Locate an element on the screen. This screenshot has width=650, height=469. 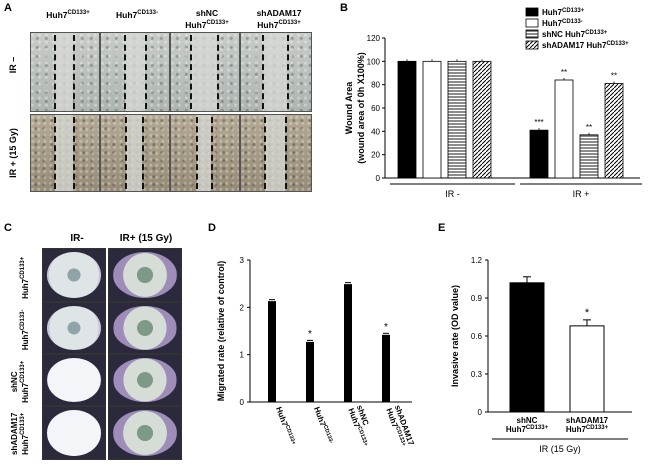
panel-a-row-label-2: IR + (15 Gy) is located at coordinates (13, 153).